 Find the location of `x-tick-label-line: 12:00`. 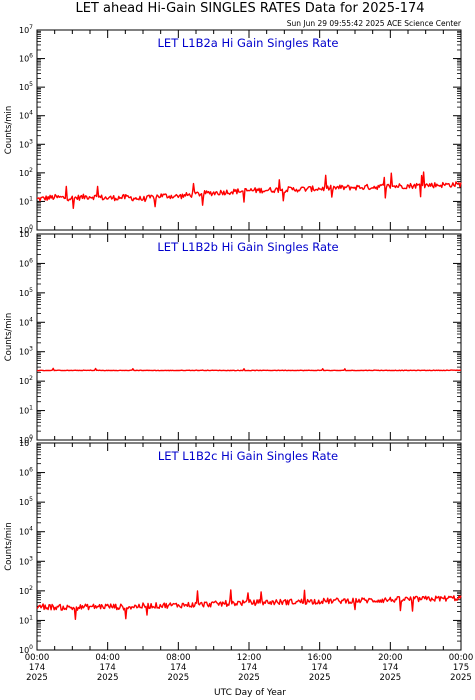

x-tick-label-line: 12:00 is located at coordinates (249, 658).